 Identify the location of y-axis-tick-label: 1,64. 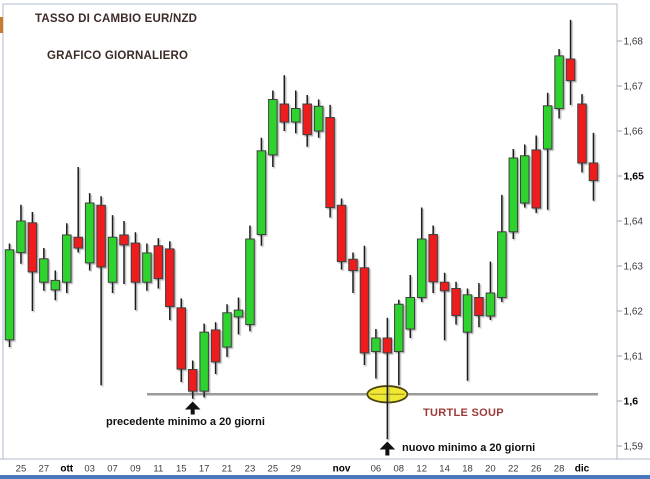
(634, 222).